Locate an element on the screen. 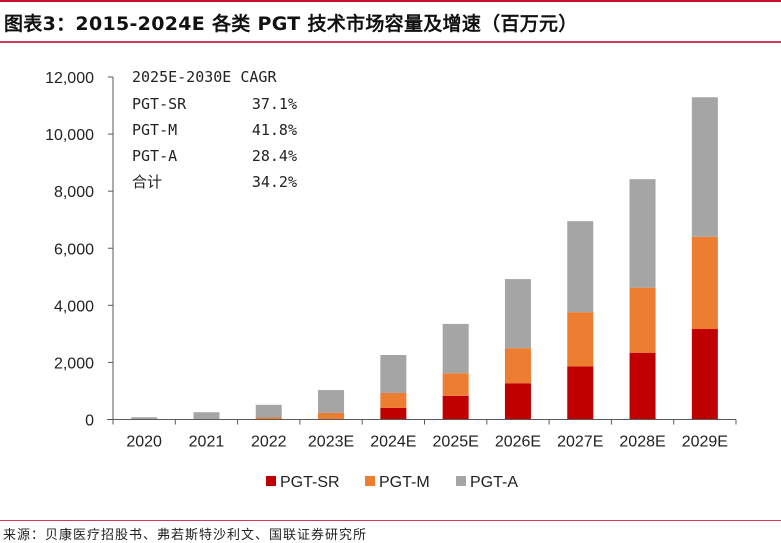  bar-pgt-m-2028e is located at coordinates (642, 320).